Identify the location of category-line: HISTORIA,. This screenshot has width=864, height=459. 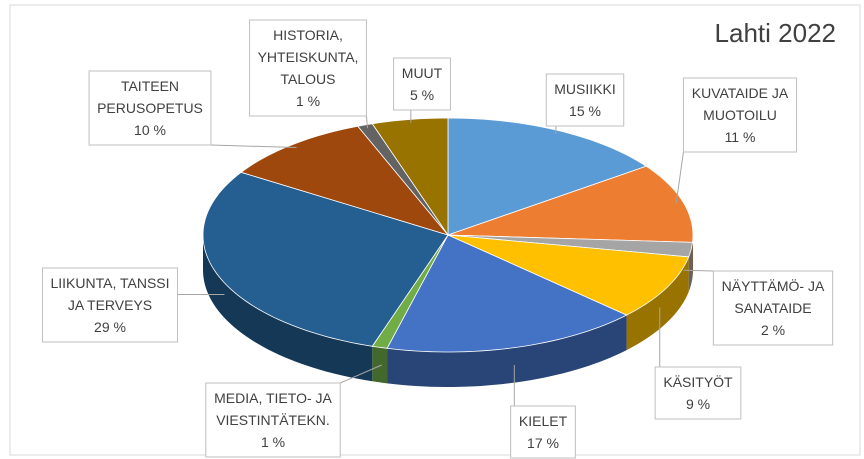
(308, 35).